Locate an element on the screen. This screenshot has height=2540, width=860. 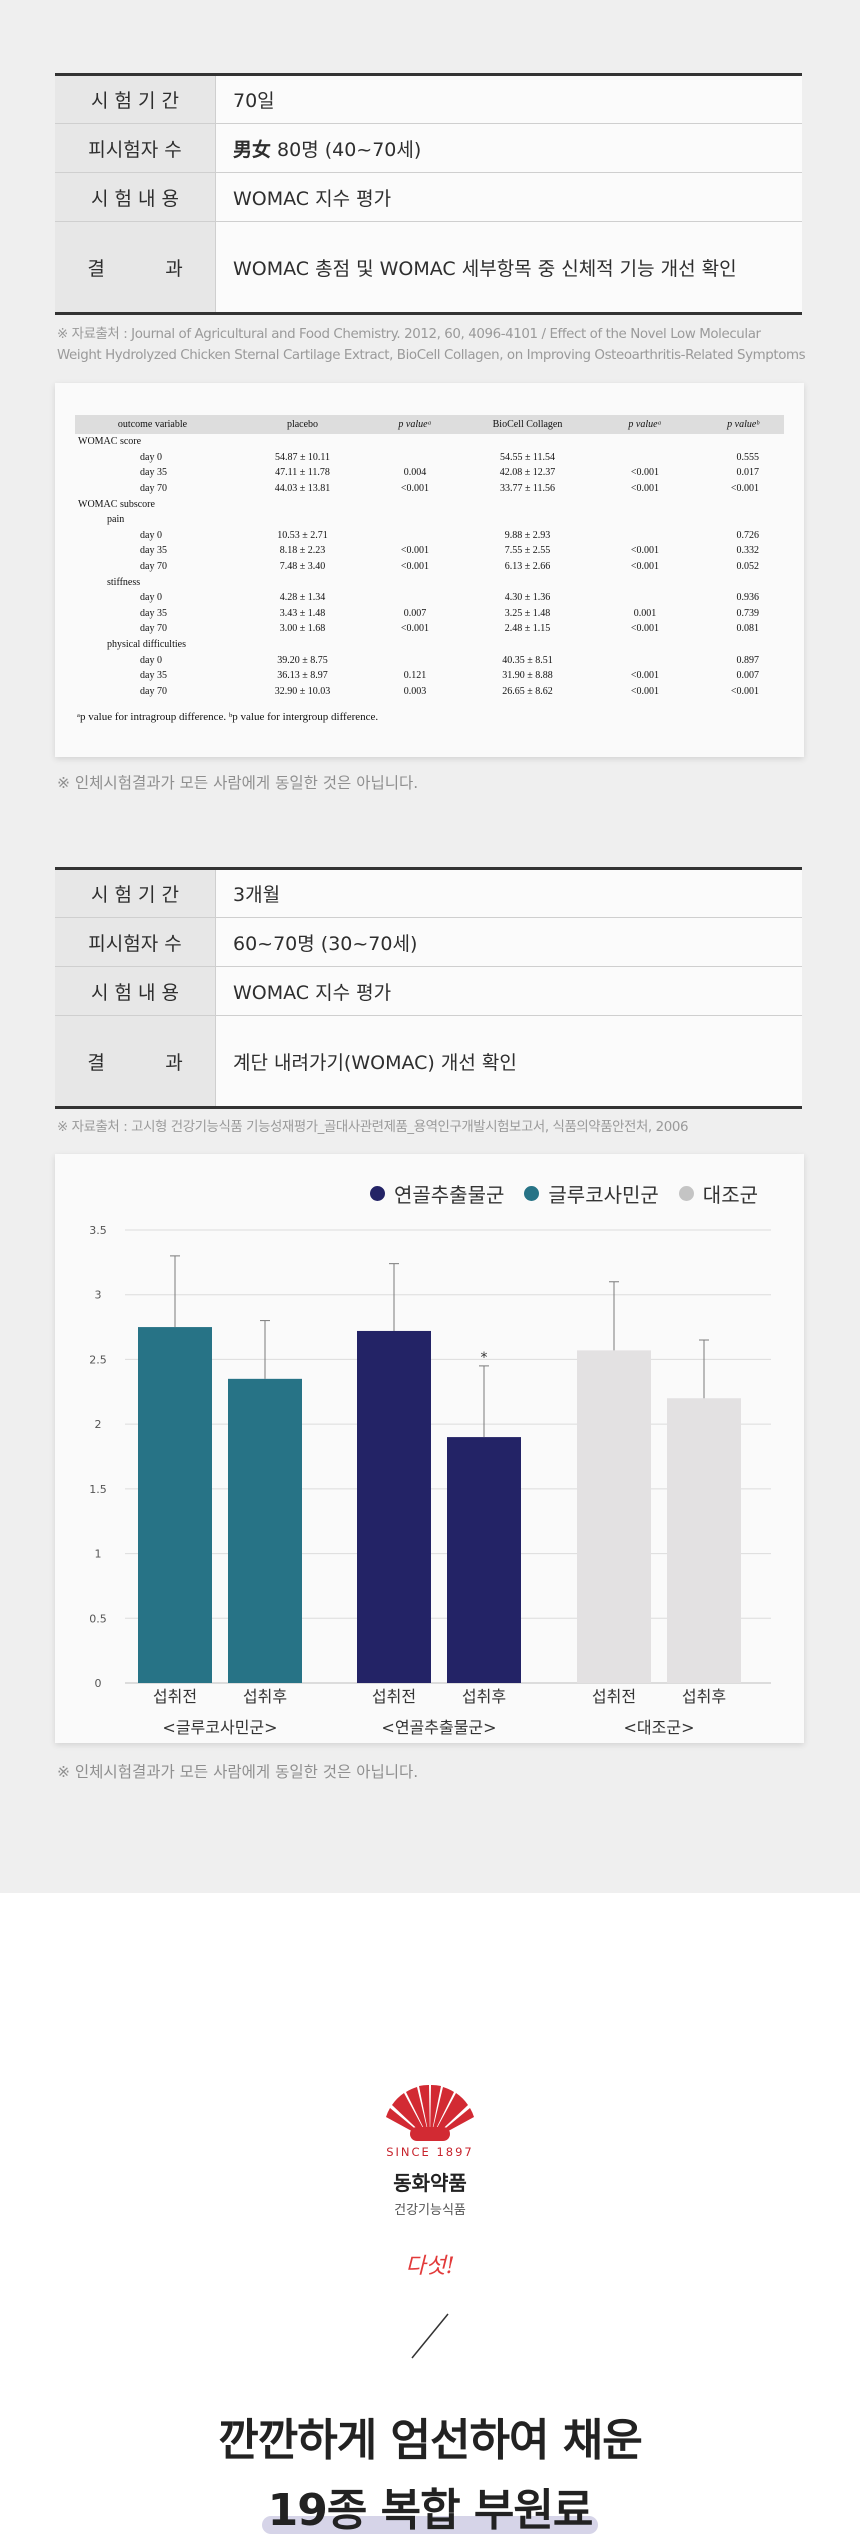
section-number: 다섯! is located at coordinates (430, 2266).